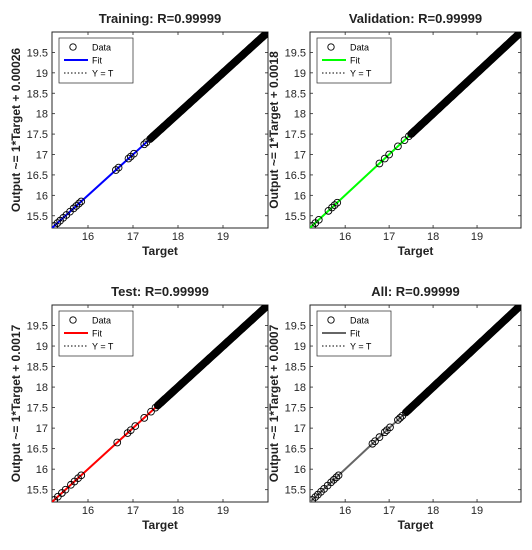  What do you see at coordinates (16, 403) in the screenshot?
I see `y-axis-label: Output ~= 1*Target + 0.0017` at bounding box center [16, 403].